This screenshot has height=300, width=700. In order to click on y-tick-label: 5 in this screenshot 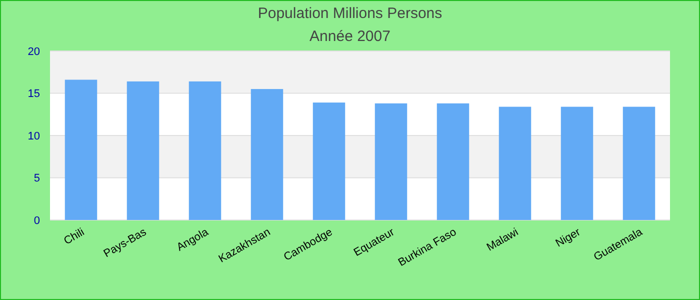, I will do `click(37, 178)`.